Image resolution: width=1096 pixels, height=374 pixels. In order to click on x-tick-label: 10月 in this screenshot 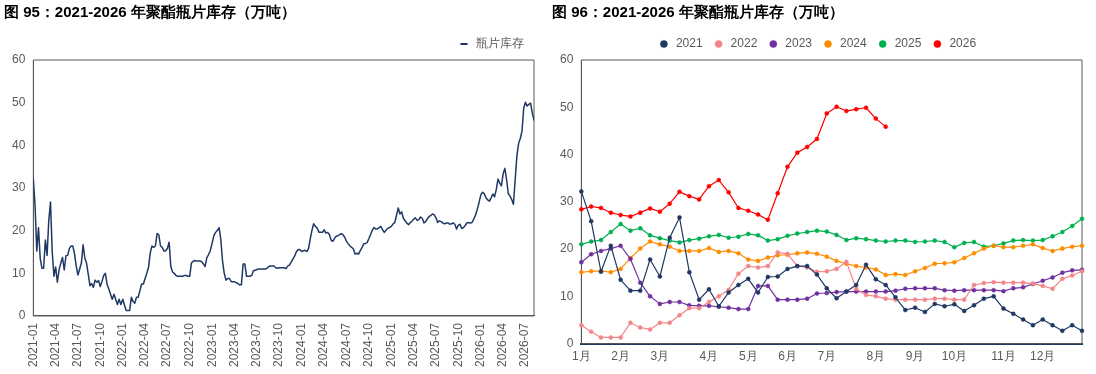, I will do `click(954, 356)`.